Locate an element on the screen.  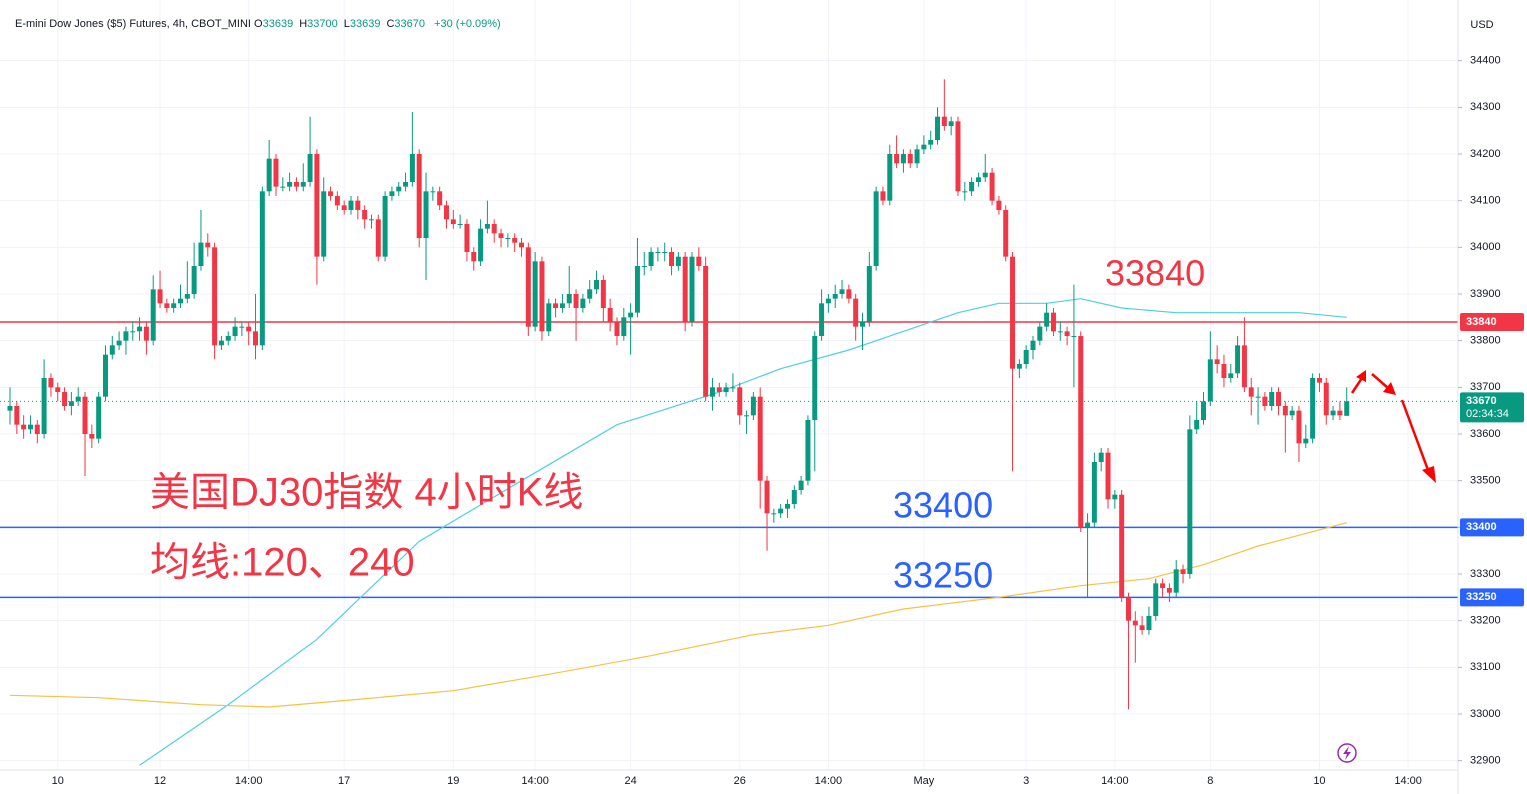
y-tick-label: 34200 is located at coordinates (1485, 154).